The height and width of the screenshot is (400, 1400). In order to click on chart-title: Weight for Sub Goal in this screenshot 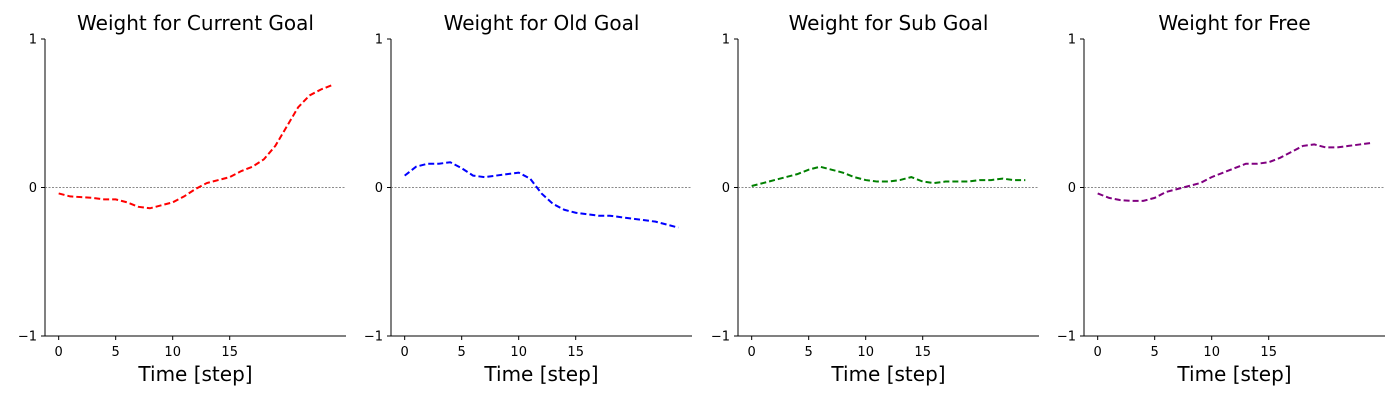, I will do `click(889, 23)`.